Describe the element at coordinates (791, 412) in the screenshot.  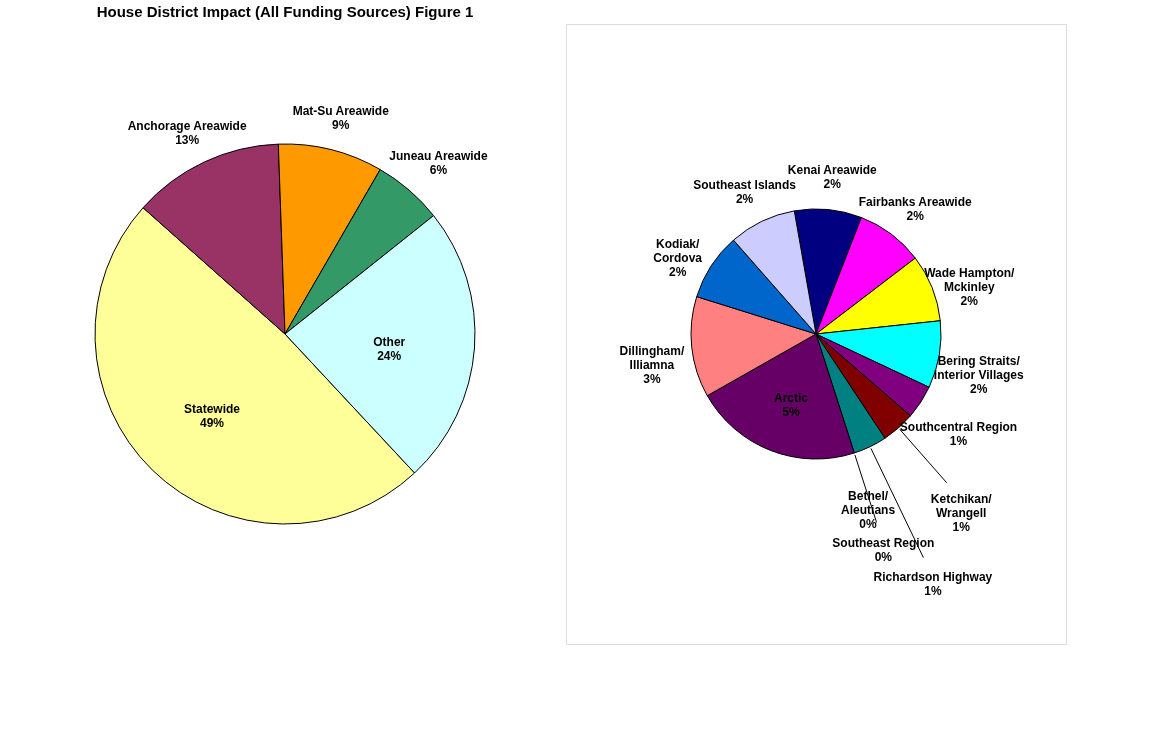
I see `data-label: 5%` at that location.